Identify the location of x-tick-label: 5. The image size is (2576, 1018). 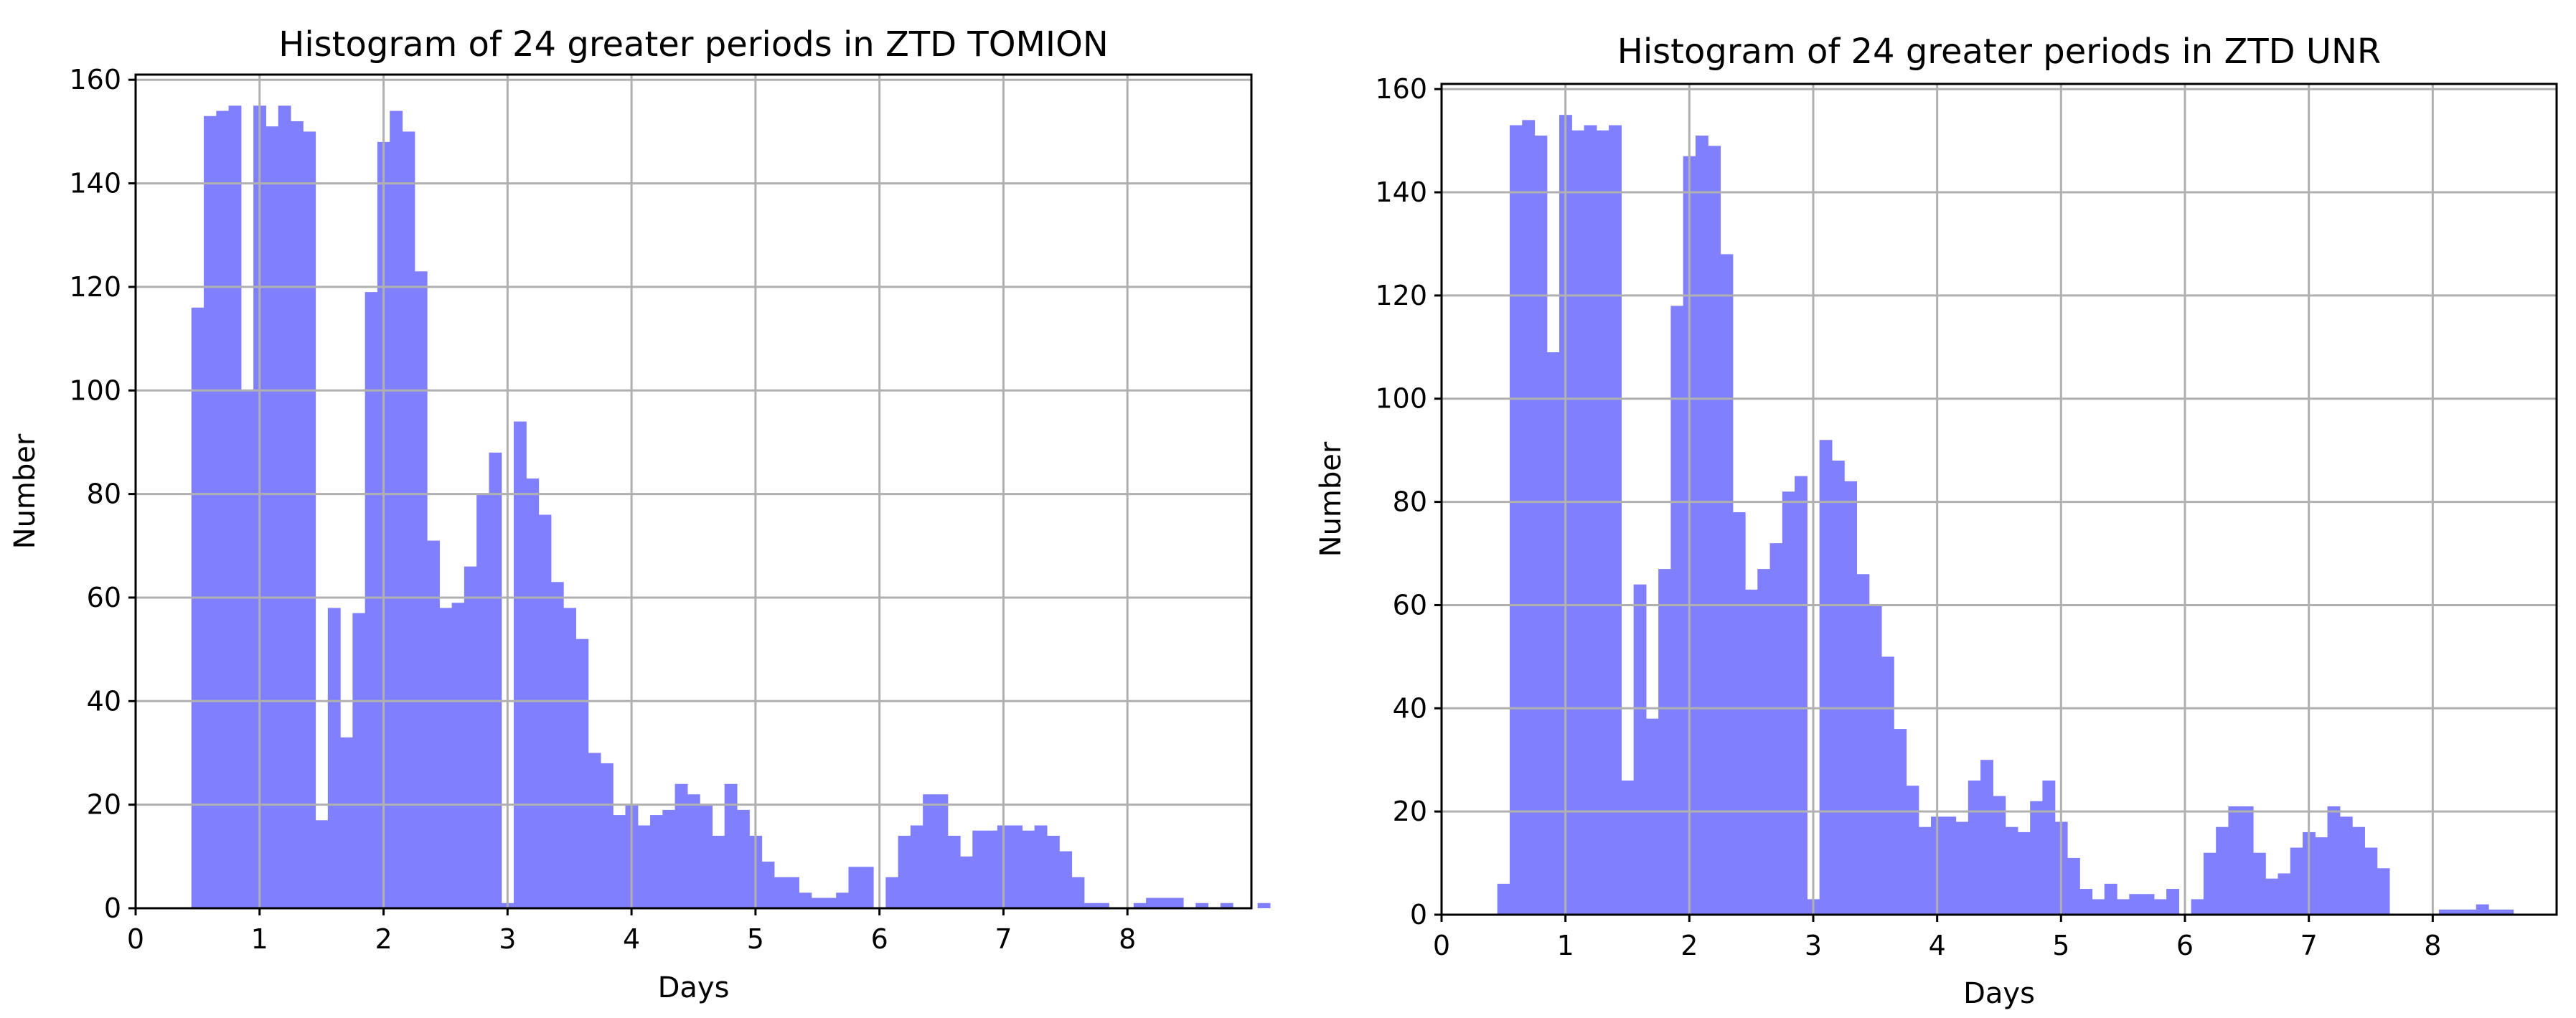
(755, 939).